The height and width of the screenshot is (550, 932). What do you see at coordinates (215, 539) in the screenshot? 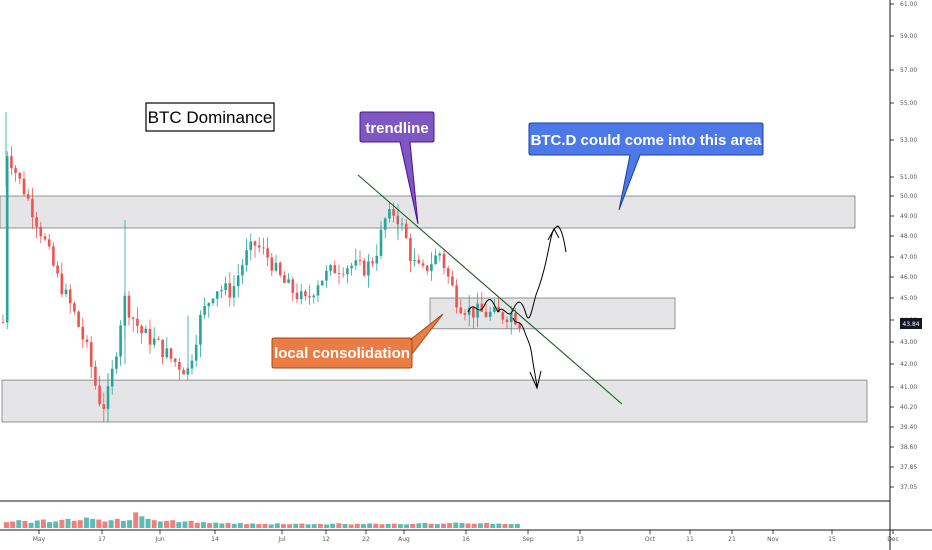
I see `time-tick-label: 14` at bounding box center [215, 539].